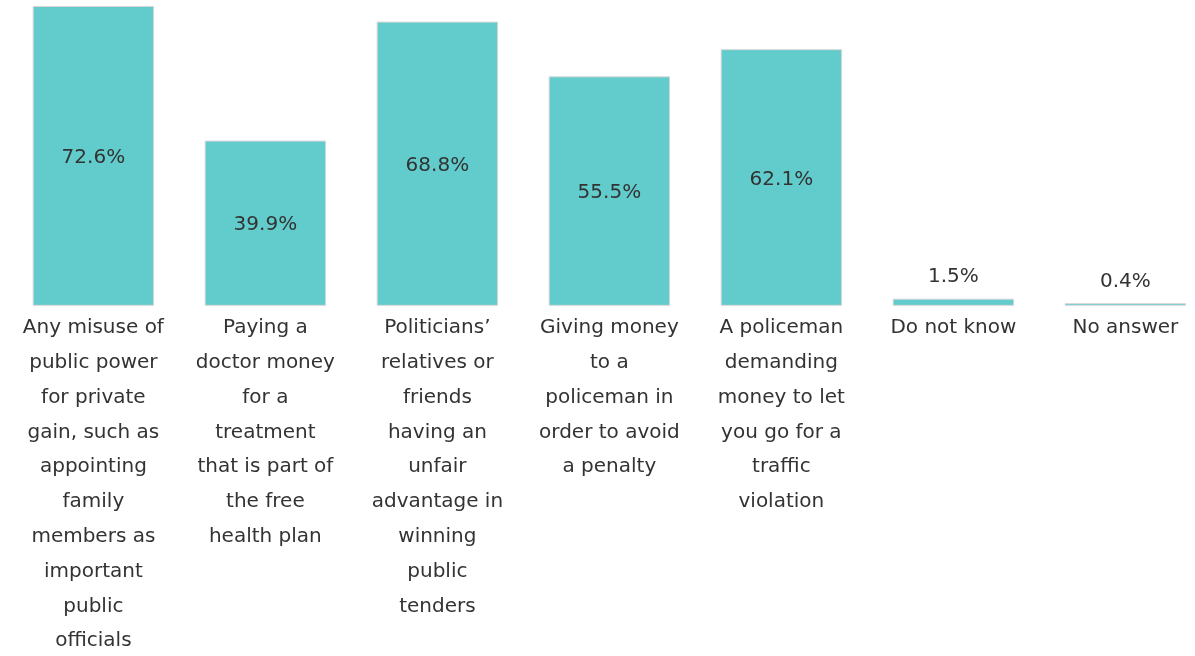 The image size is (1195, 656). Describe the element at coordinates (609, 396) in the screenshot. I see `x-tick-label: Giving money to a policeman in order to avoid a penalty` at that location.